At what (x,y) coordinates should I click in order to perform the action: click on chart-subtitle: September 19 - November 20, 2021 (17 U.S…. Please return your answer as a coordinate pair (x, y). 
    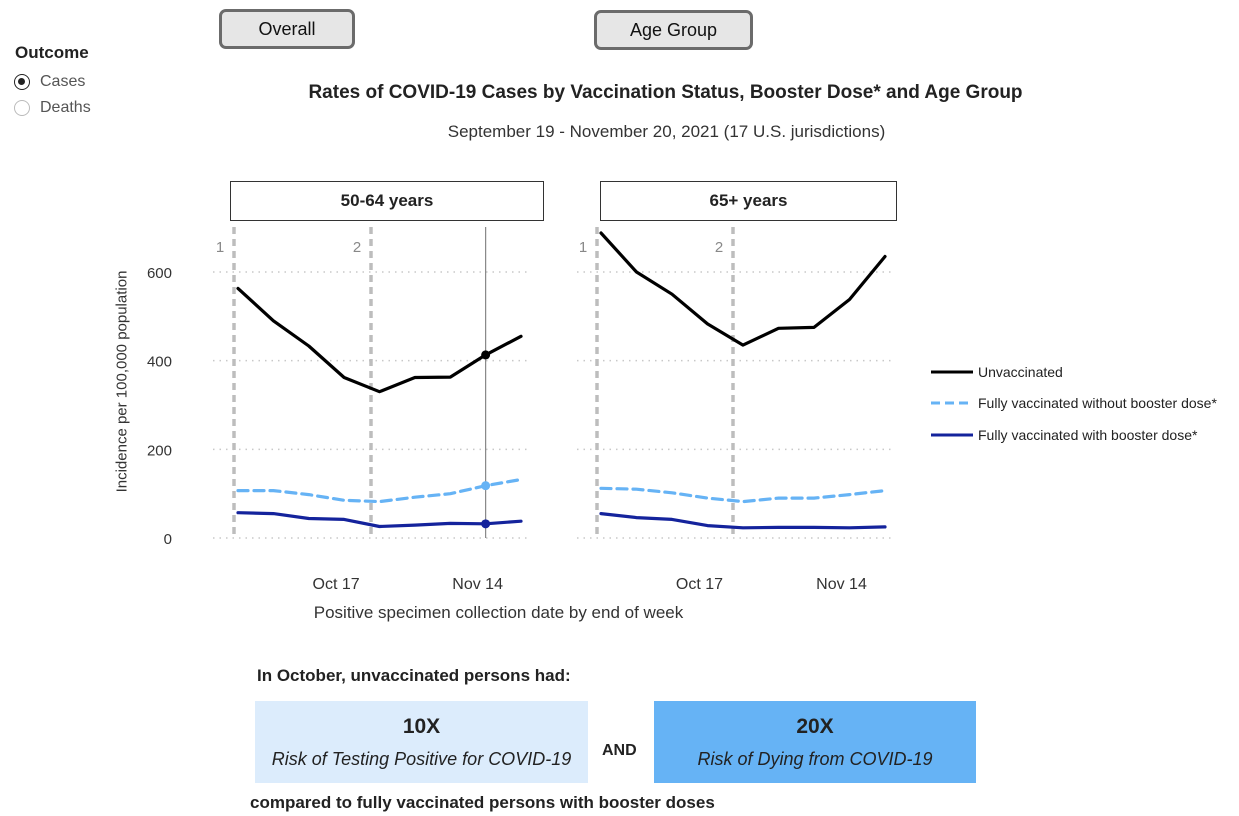
    Looking at the image, I should click on (666, 131).